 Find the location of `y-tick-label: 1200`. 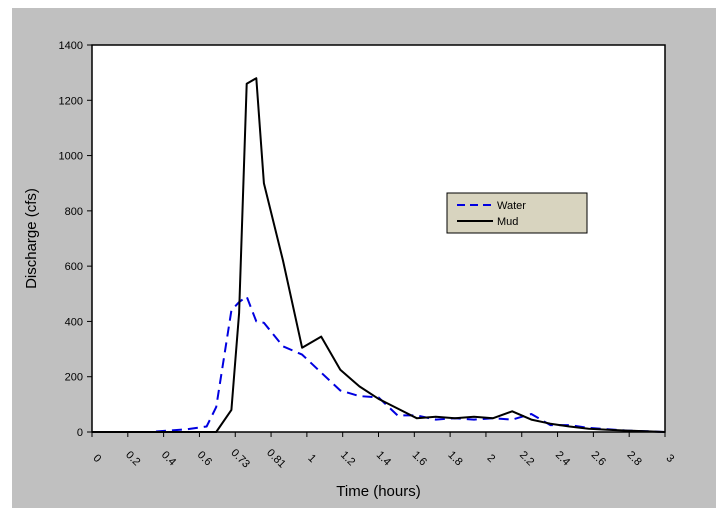

y-tick-label: 1200 is located at coordinates (71, 101).